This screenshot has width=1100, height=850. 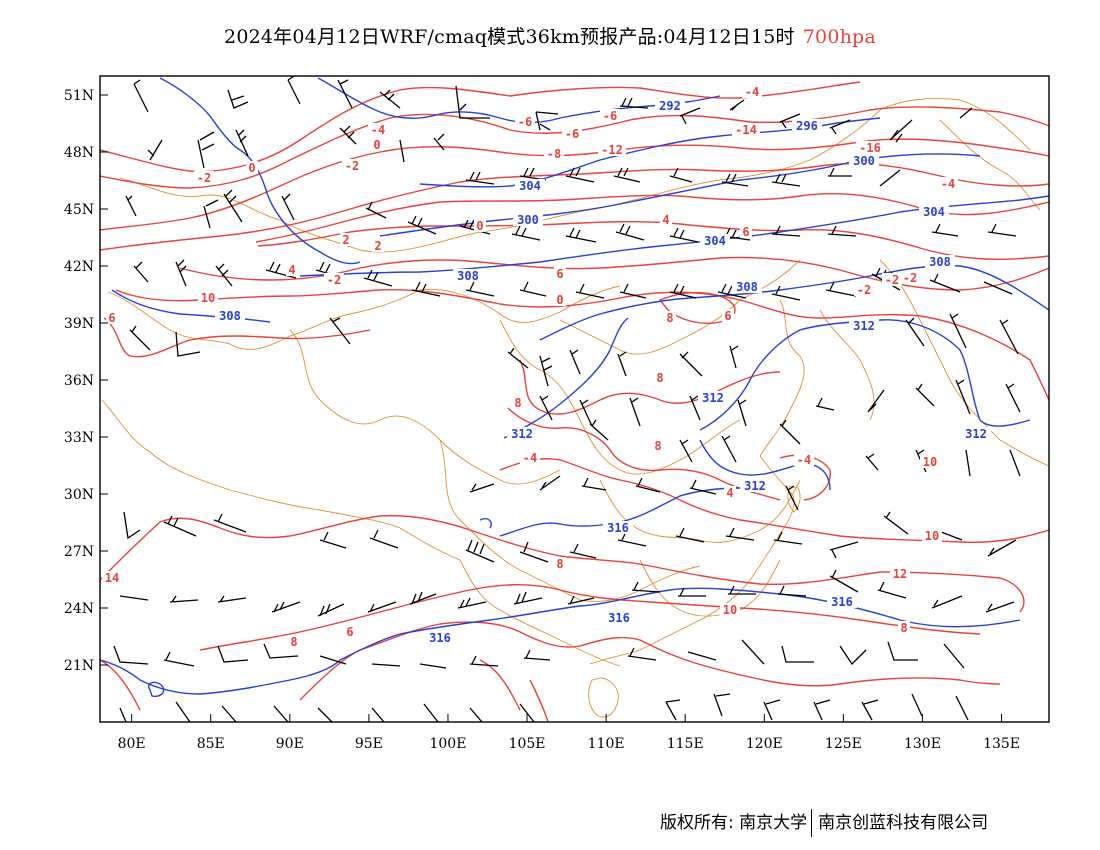 What do you see at coordinates (79, 153) in the screenshot?
I see `y-tick-label: 48N` at bounding box center [79, 153].